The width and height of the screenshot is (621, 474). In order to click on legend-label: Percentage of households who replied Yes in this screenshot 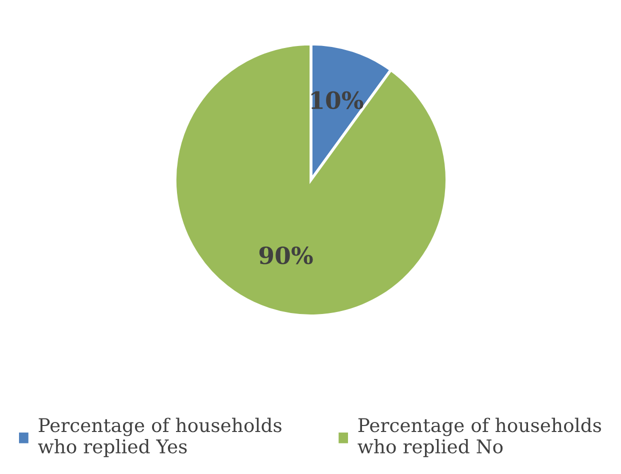, I will do `click(160, 438)`.